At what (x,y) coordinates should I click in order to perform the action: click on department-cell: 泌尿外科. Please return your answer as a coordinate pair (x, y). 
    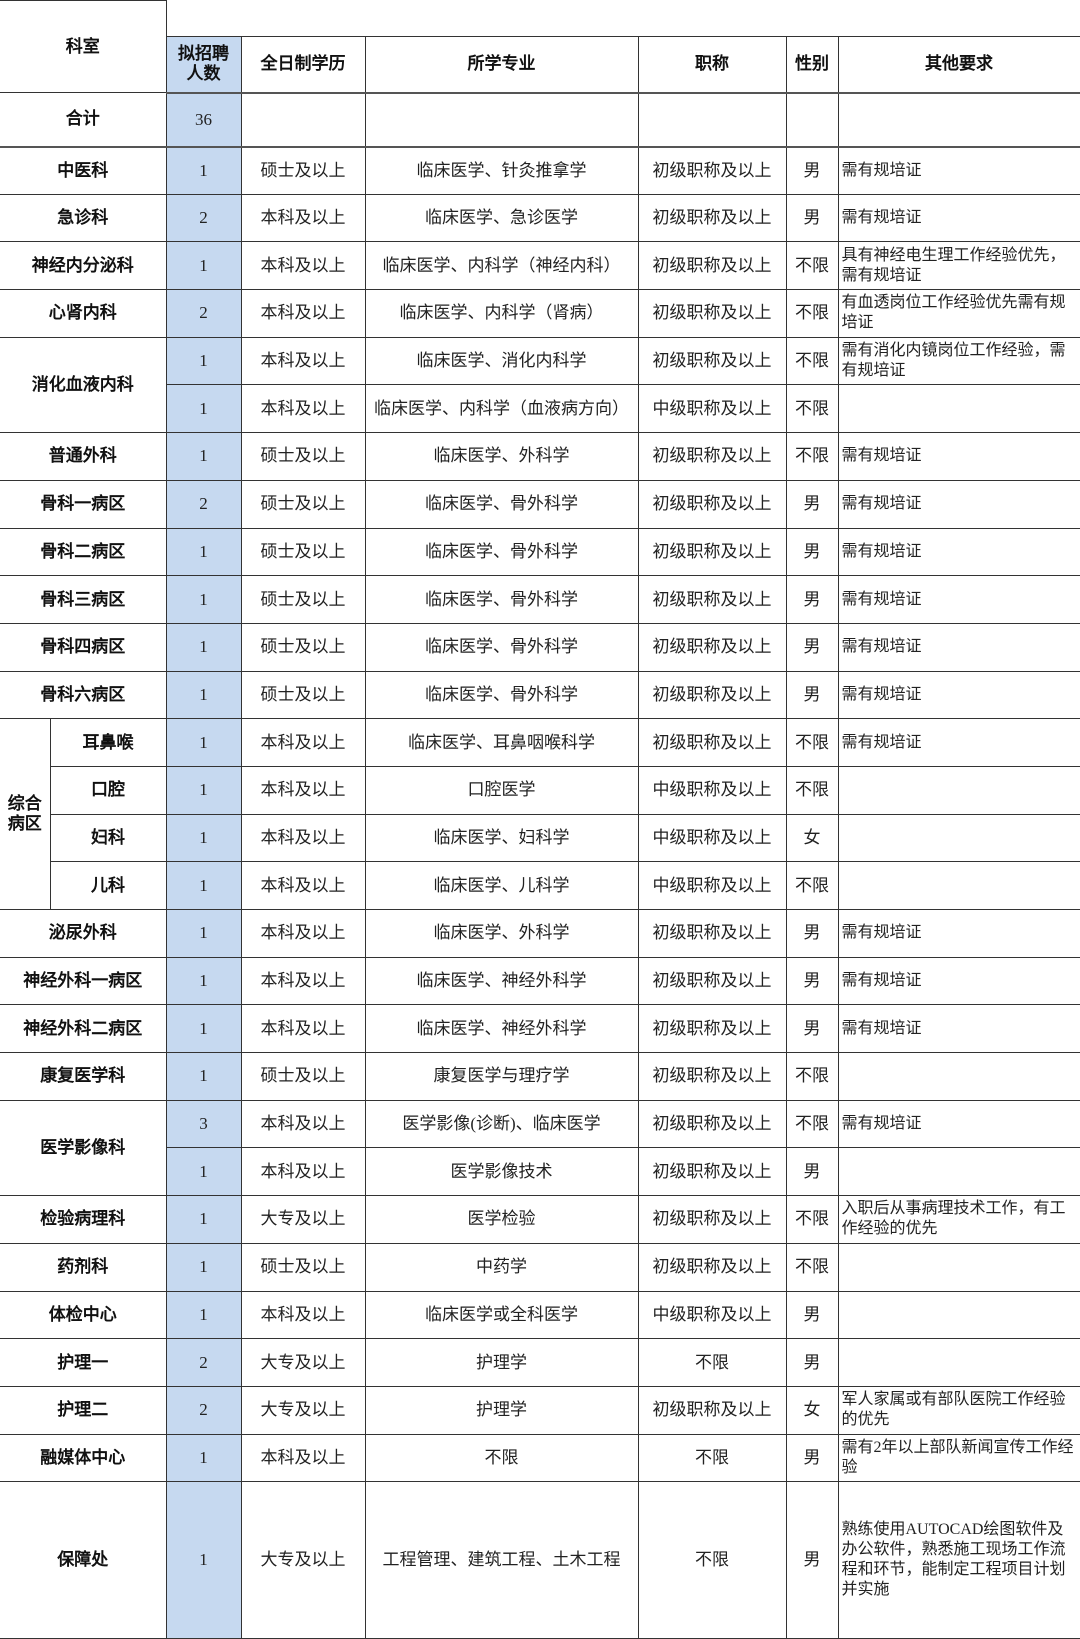
    Looking at the image, I should click on (83, 933).